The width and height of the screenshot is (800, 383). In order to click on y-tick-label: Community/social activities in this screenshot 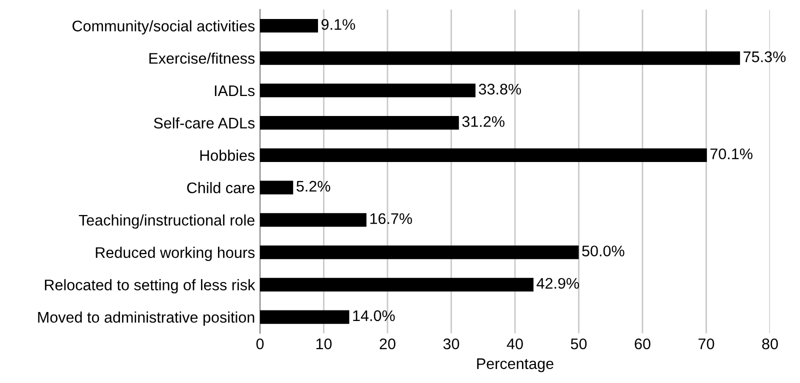, I will do `click(163, 27)`.